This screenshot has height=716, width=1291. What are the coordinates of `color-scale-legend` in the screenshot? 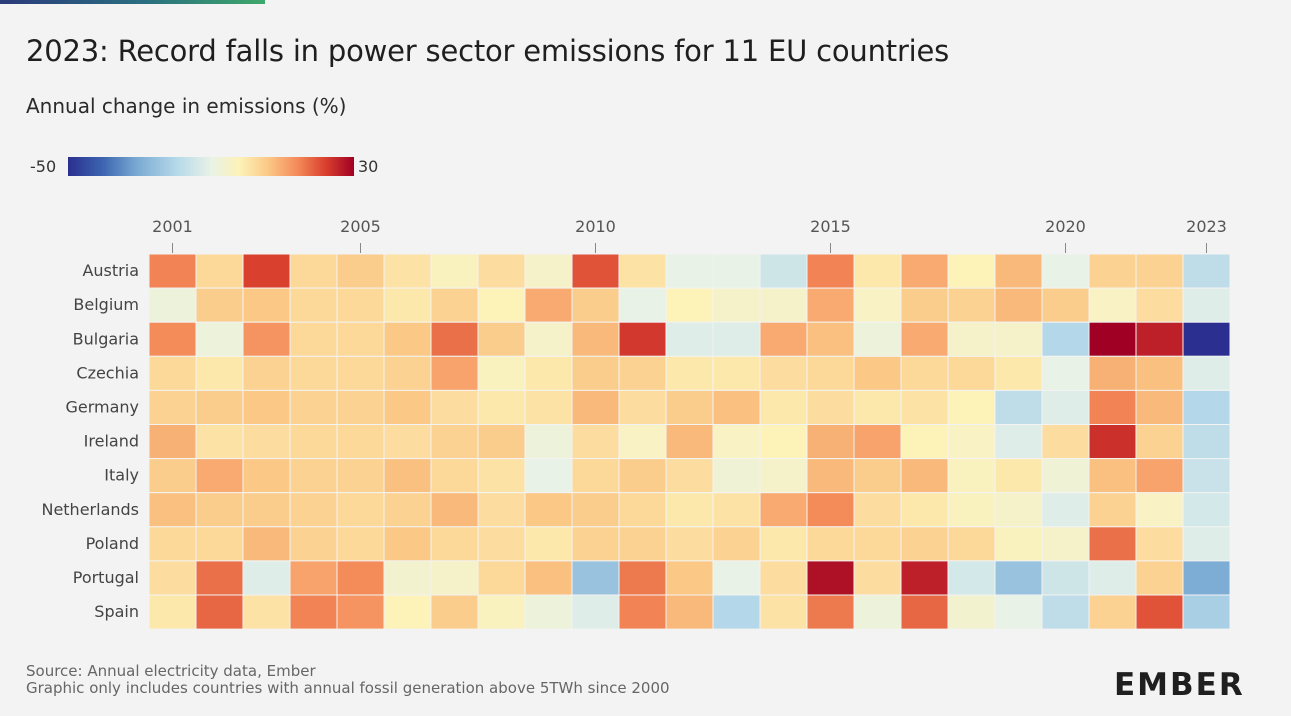 It's located at (211, 166).